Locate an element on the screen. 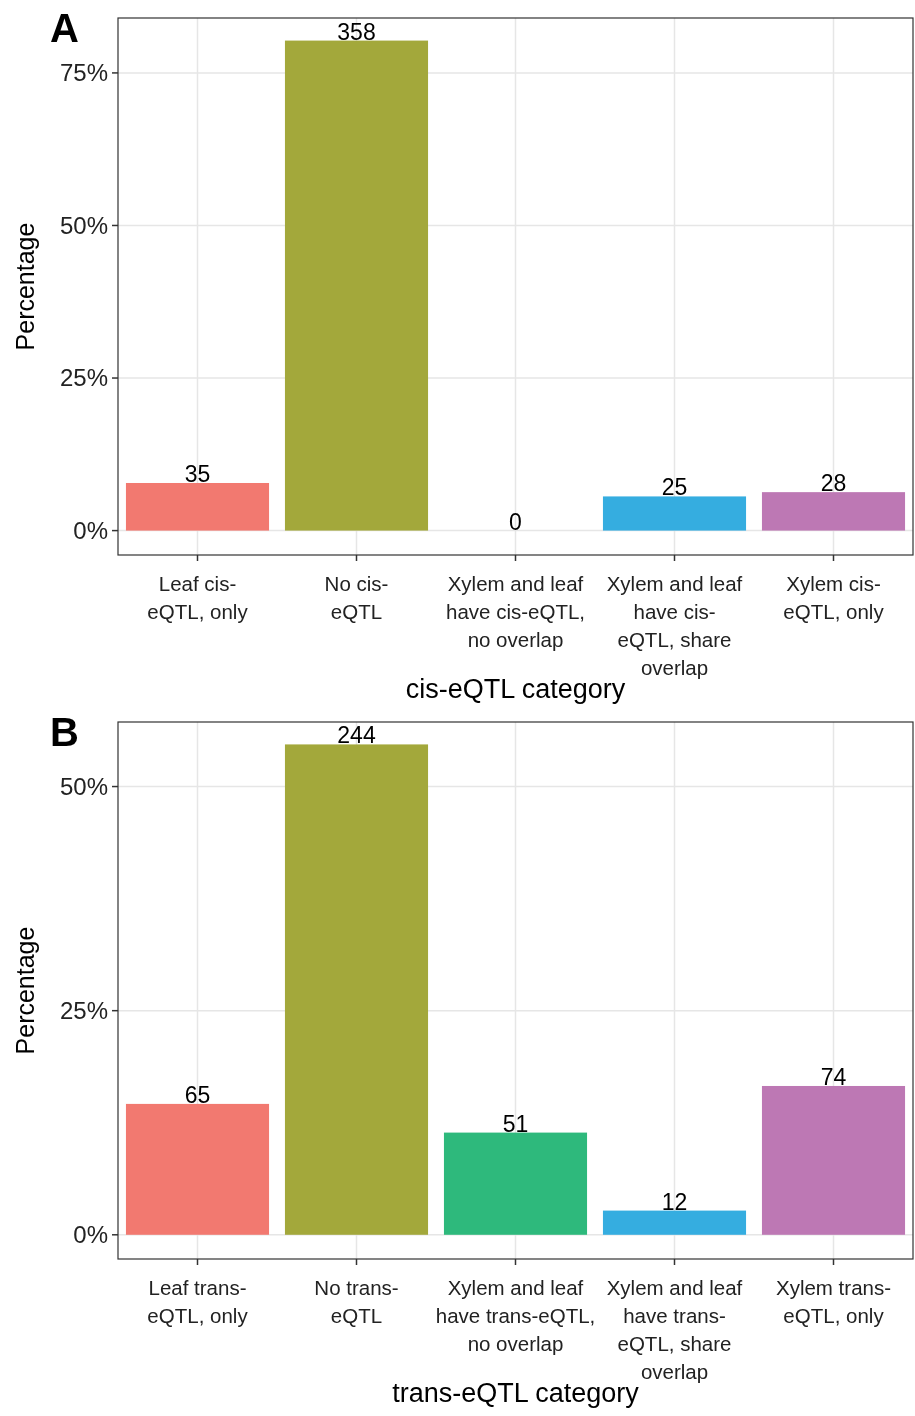 The width and height of the screenshot is (915, 1416). x-tick-label: Xylem trans- eQTL, only is located at coordinates (833, 1301).